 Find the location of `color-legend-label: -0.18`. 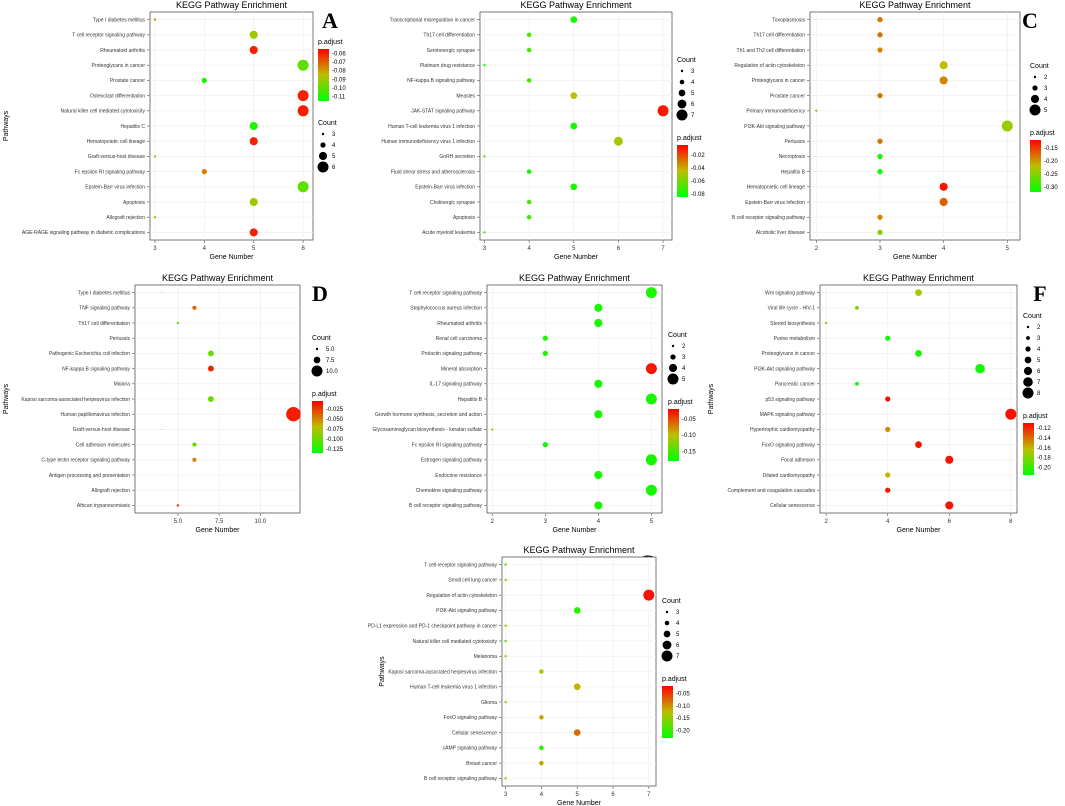

color-legend-label: -0.18 is located at coordinates (1044, 459).